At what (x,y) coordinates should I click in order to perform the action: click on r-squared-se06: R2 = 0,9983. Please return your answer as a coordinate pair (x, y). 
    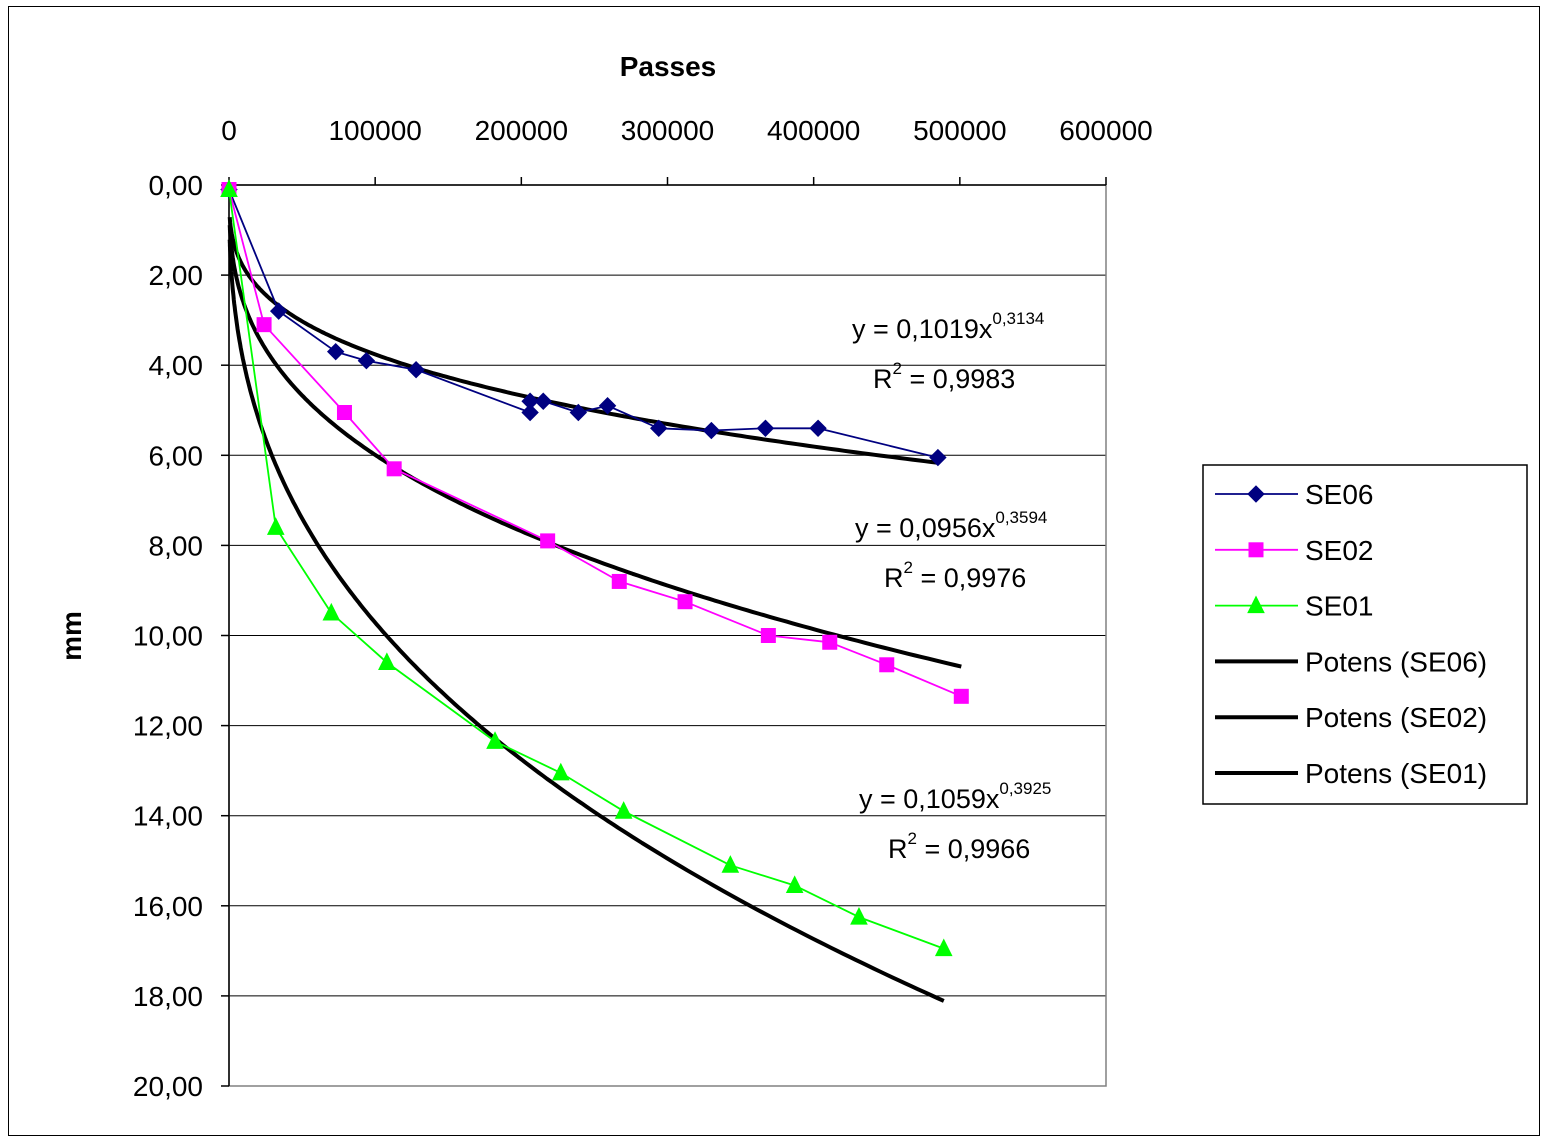
    Looking at the image, I should click on (944, 376).